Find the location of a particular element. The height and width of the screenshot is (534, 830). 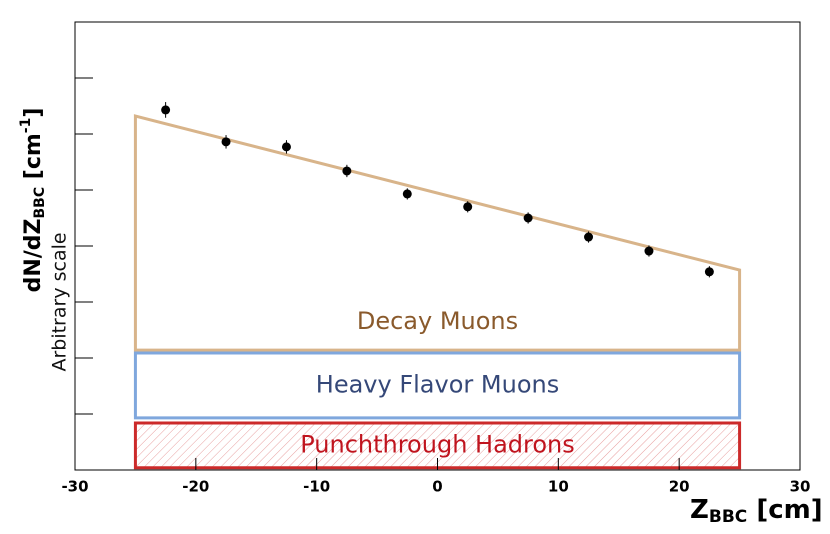

x-tick-label: 20 is located at coordinates (679, 487).